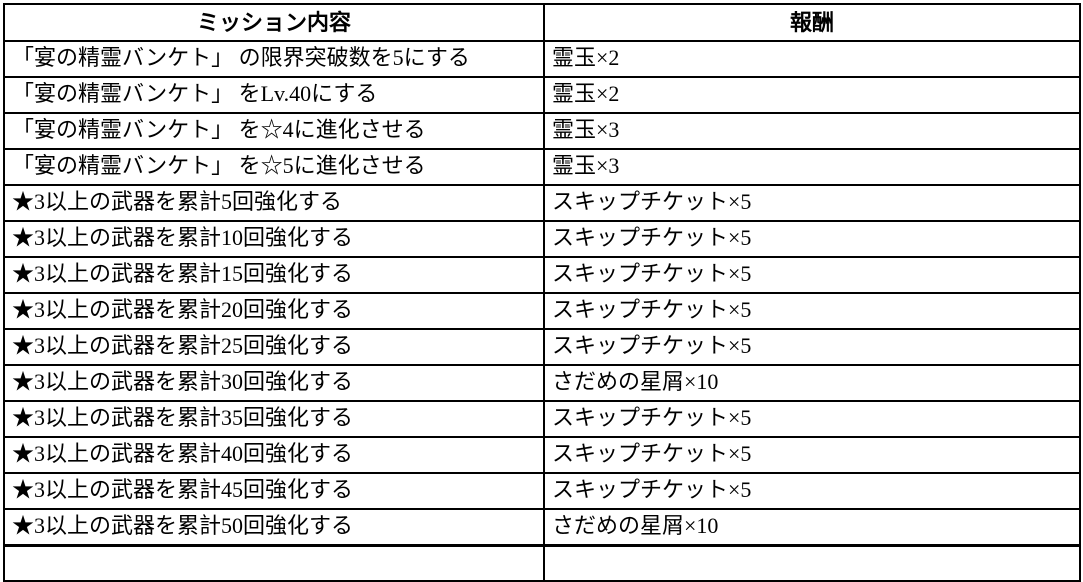  I want to click on column-header-mission: ミッション内容, so click(274, 22).